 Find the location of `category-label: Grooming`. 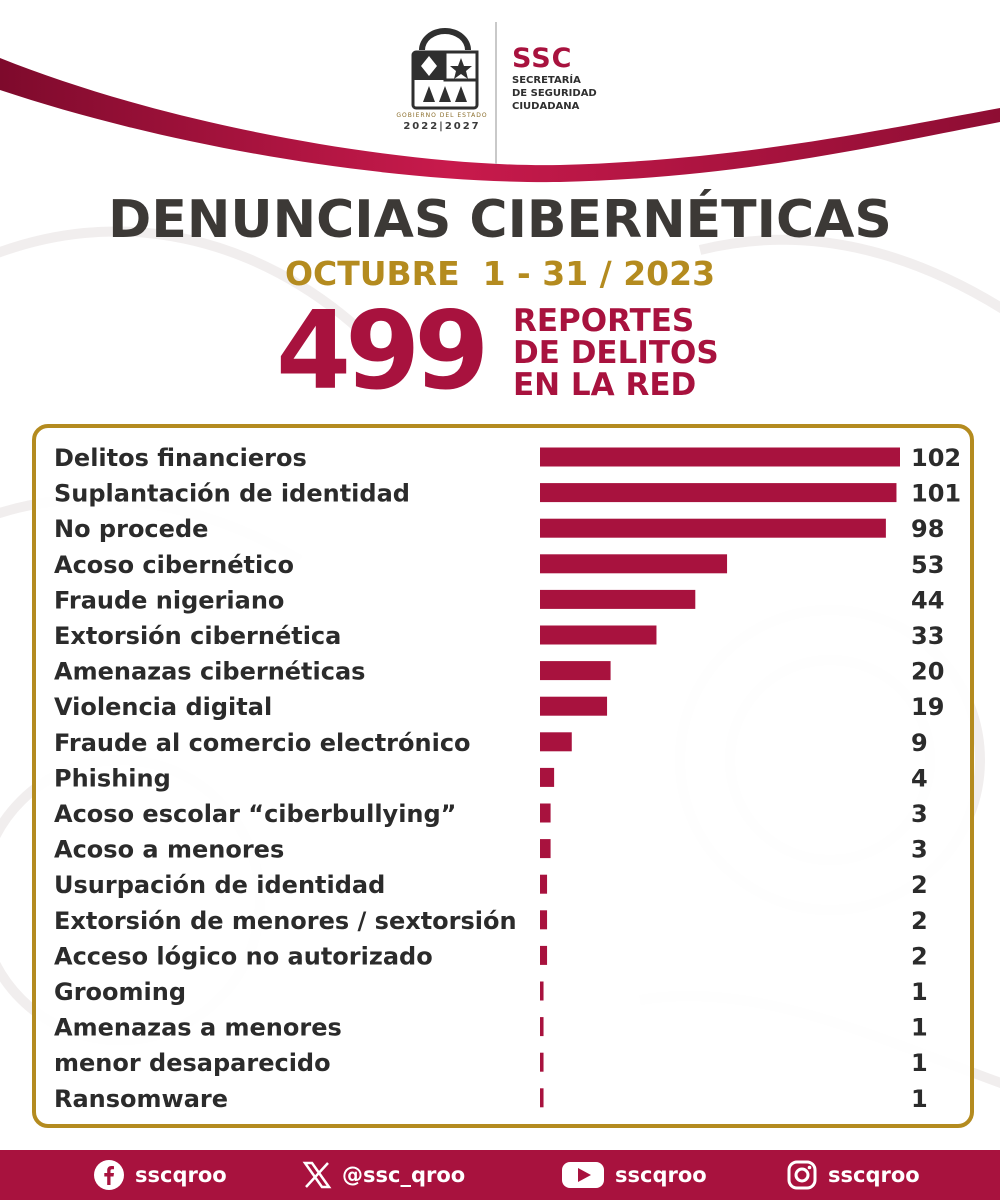

category-label: Grooming is located at coordinates (120, 992).